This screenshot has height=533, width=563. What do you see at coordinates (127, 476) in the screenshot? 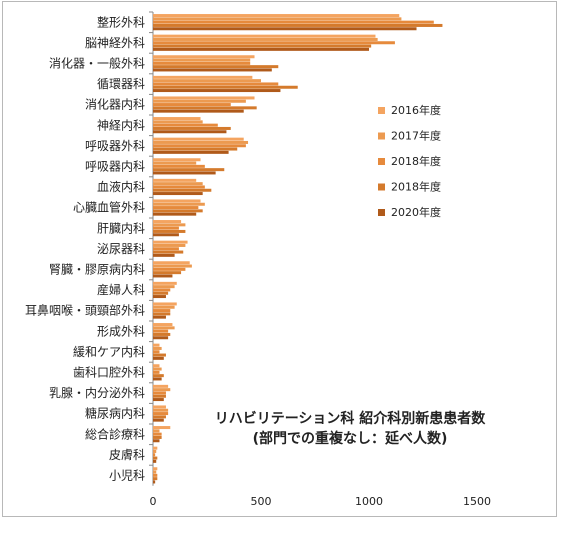
I see `category-label: 小児科` at bounding box center [127, 476].